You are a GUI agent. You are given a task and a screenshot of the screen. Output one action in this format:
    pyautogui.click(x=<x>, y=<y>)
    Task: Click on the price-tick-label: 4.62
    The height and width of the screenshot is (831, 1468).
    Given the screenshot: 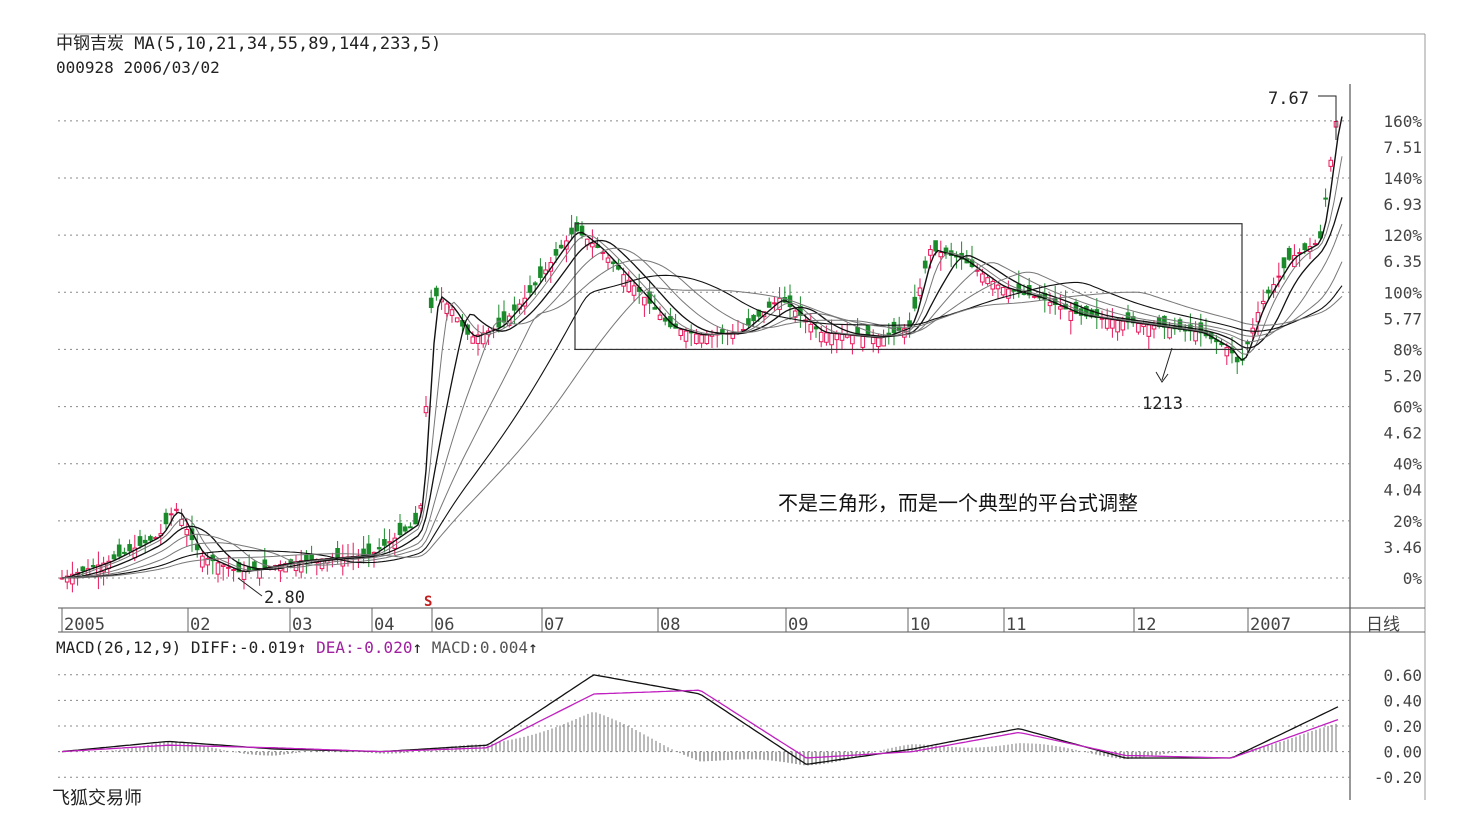 What is the action you would take?
    pyautogui.click(x=1402, y=433)
    